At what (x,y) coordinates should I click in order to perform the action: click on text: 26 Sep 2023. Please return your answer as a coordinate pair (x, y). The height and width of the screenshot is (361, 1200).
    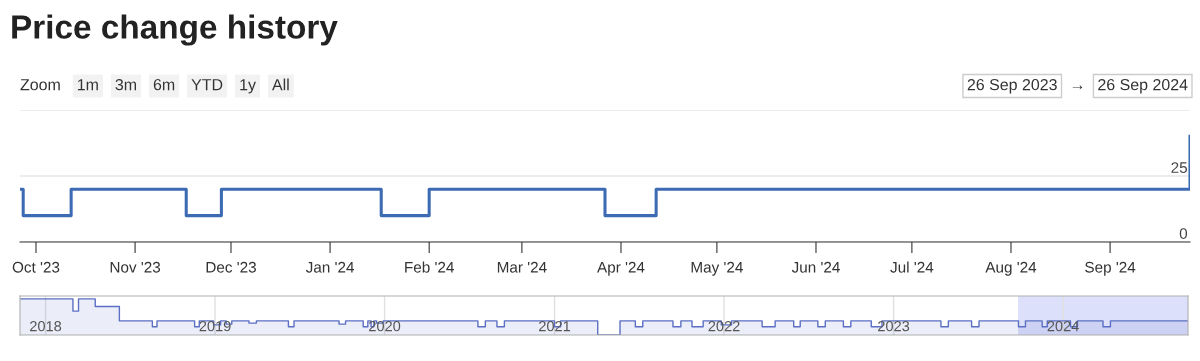
    Looking at the image, I should click on (1012, 86).